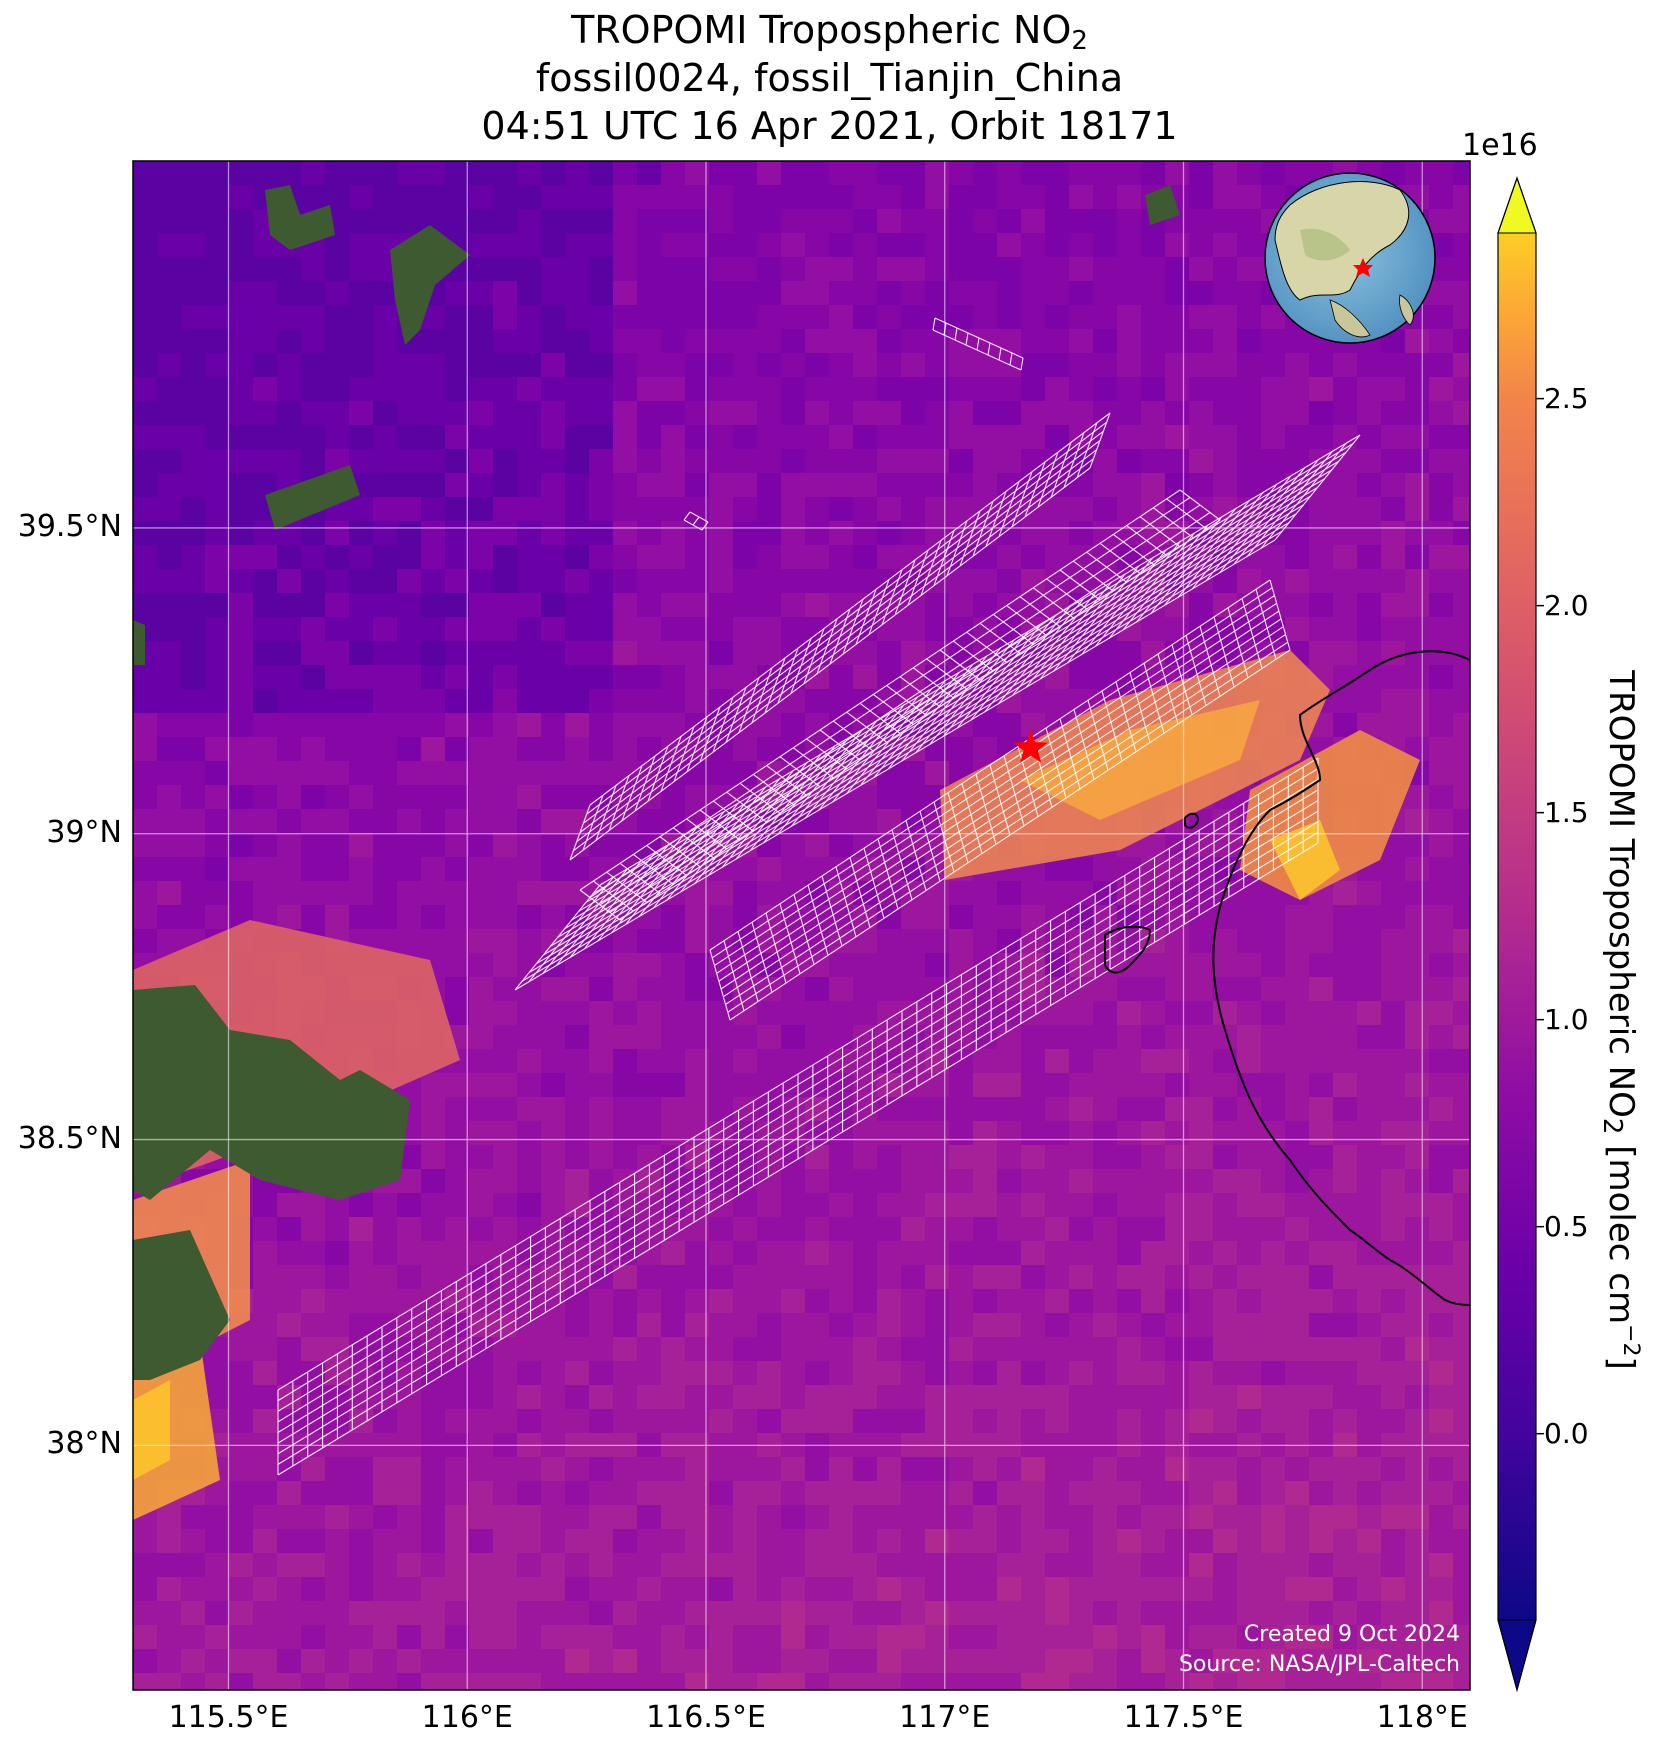 Image resolution: width=1659 pixels, height=1752 pixels. I want to click on colorbar-exponent: 1e16, so click(1500, 145).